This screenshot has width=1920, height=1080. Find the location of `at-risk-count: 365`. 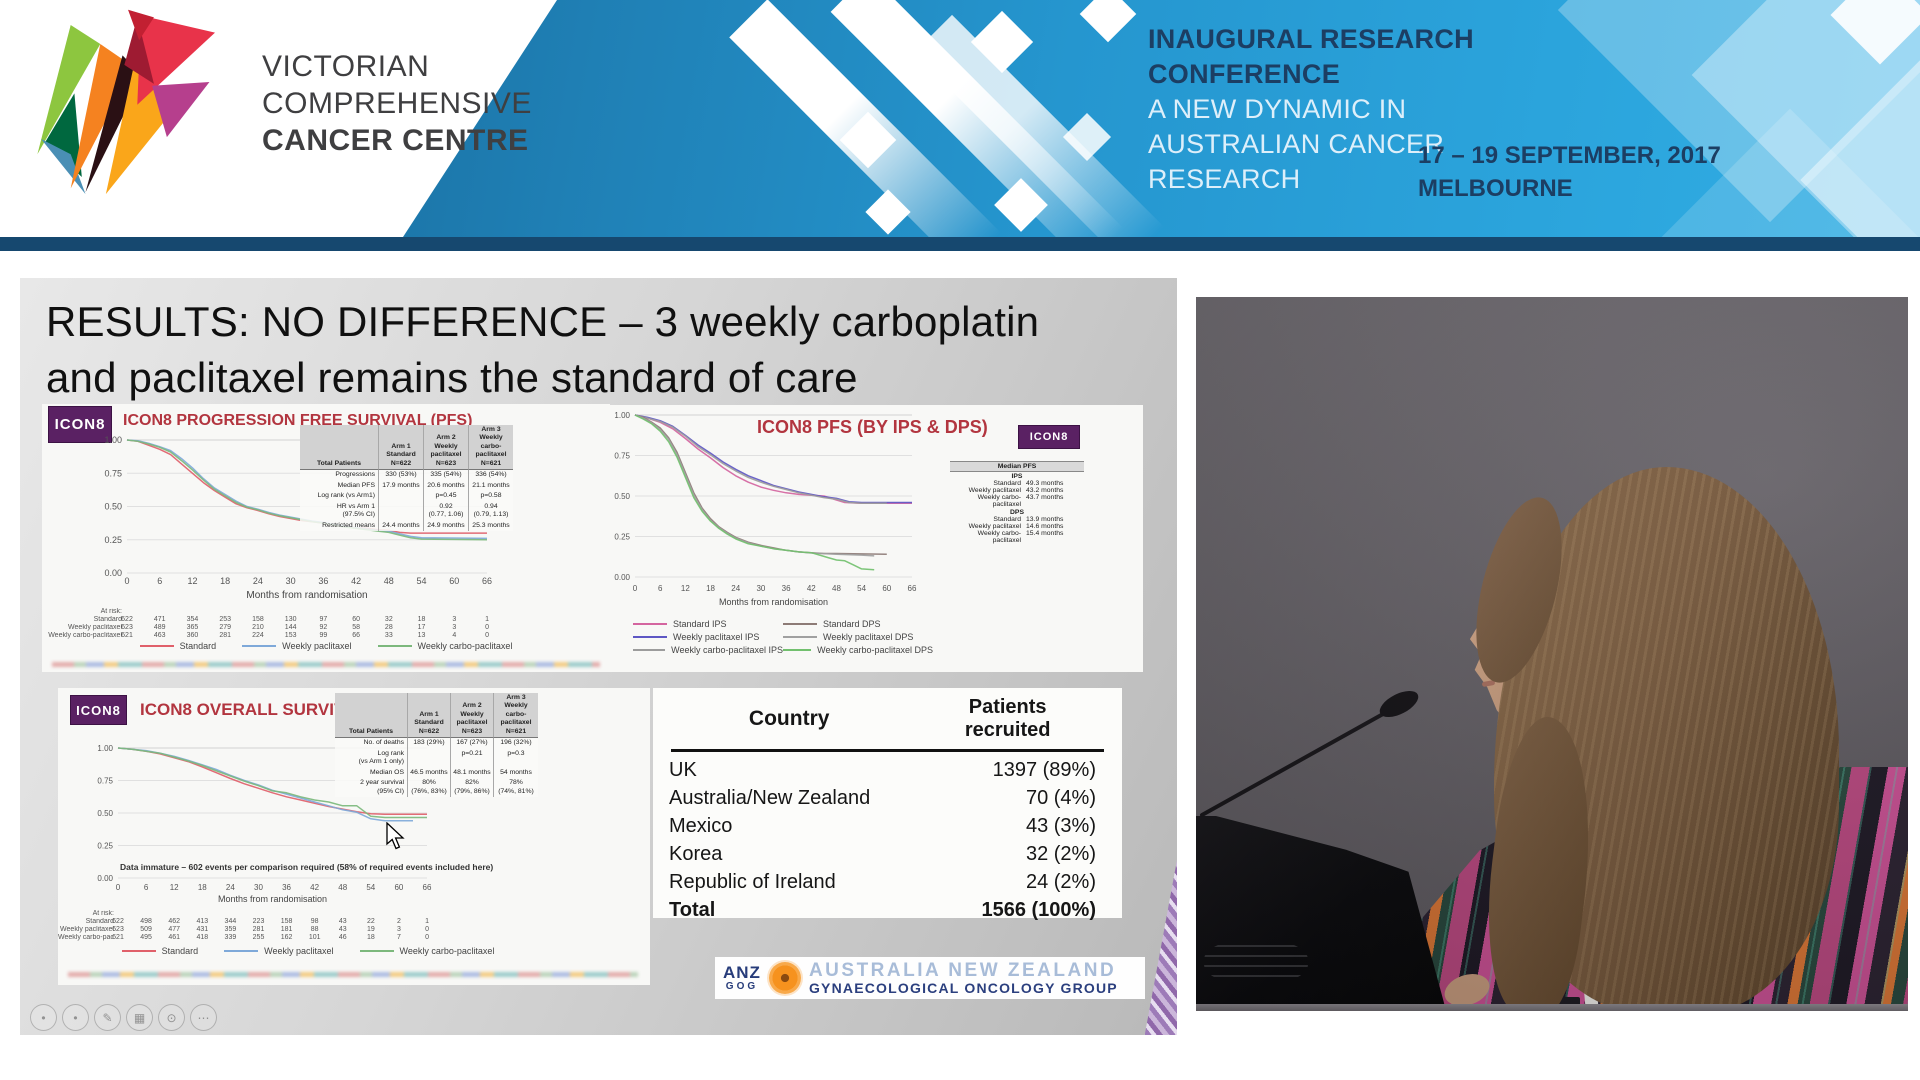

at-risk-count: 365 is located at coordinates (192, 627).